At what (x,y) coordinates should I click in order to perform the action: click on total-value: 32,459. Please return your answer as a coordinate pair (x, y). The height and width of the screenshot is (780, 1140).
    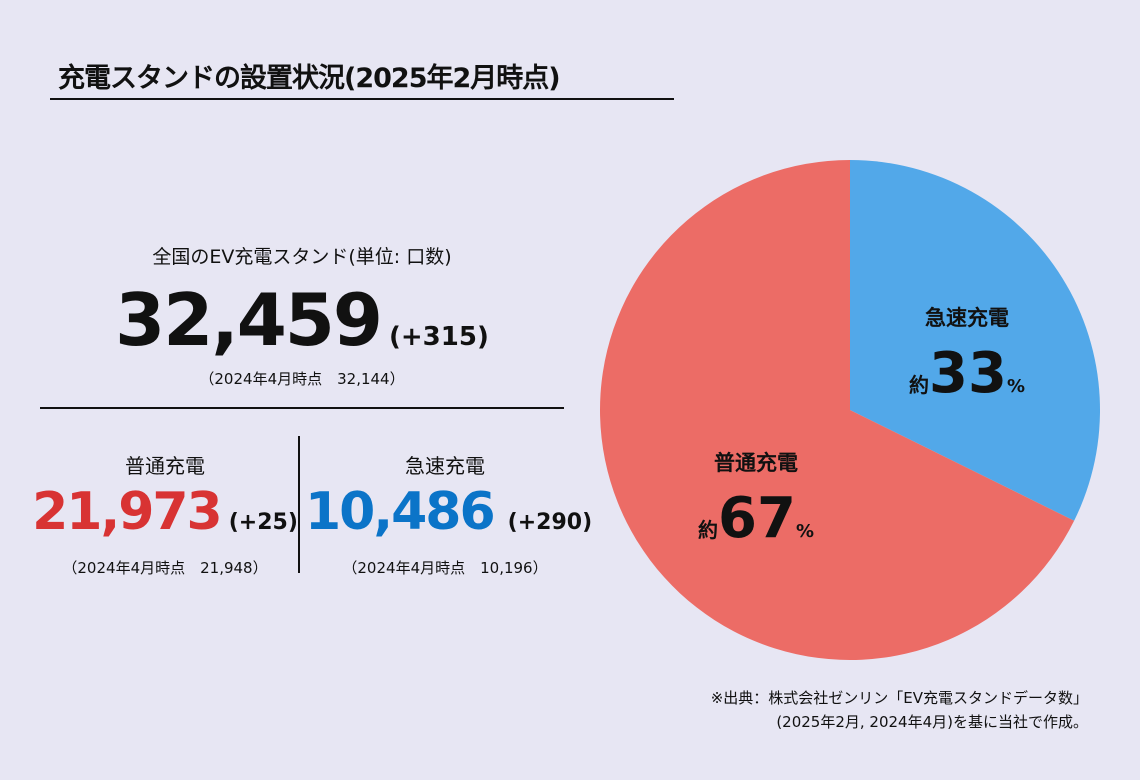
    Looking at the image, I should click on (249, 320).